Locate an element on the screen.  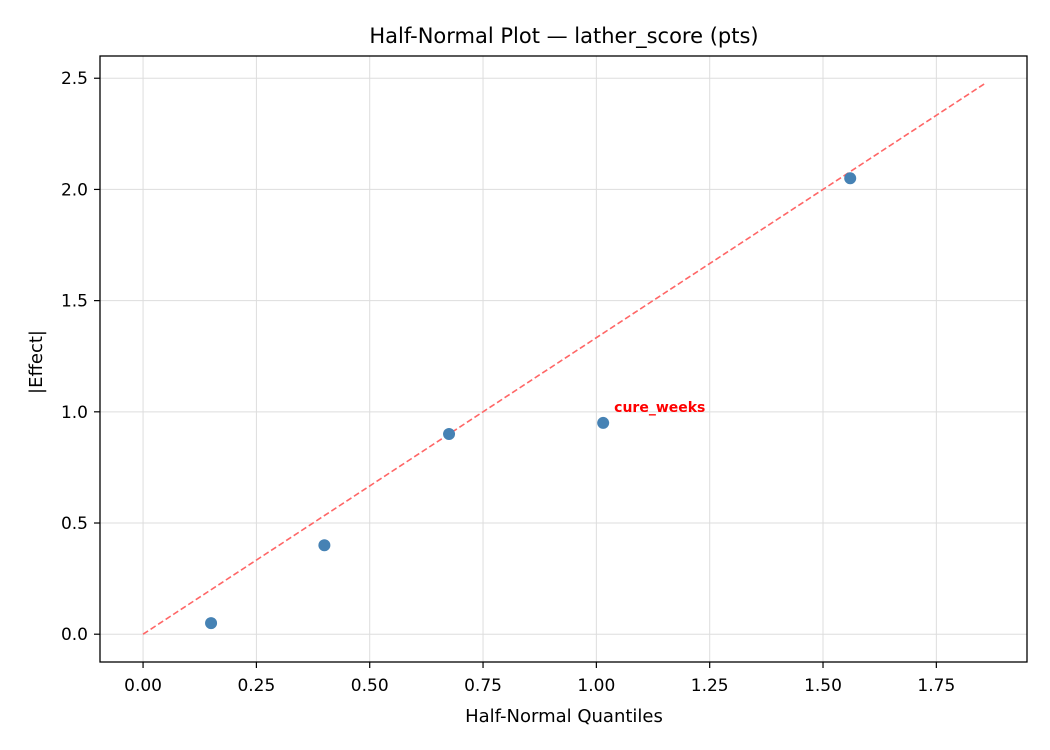
x-tick-label: 0.50 is located at coordinates (370, 686).